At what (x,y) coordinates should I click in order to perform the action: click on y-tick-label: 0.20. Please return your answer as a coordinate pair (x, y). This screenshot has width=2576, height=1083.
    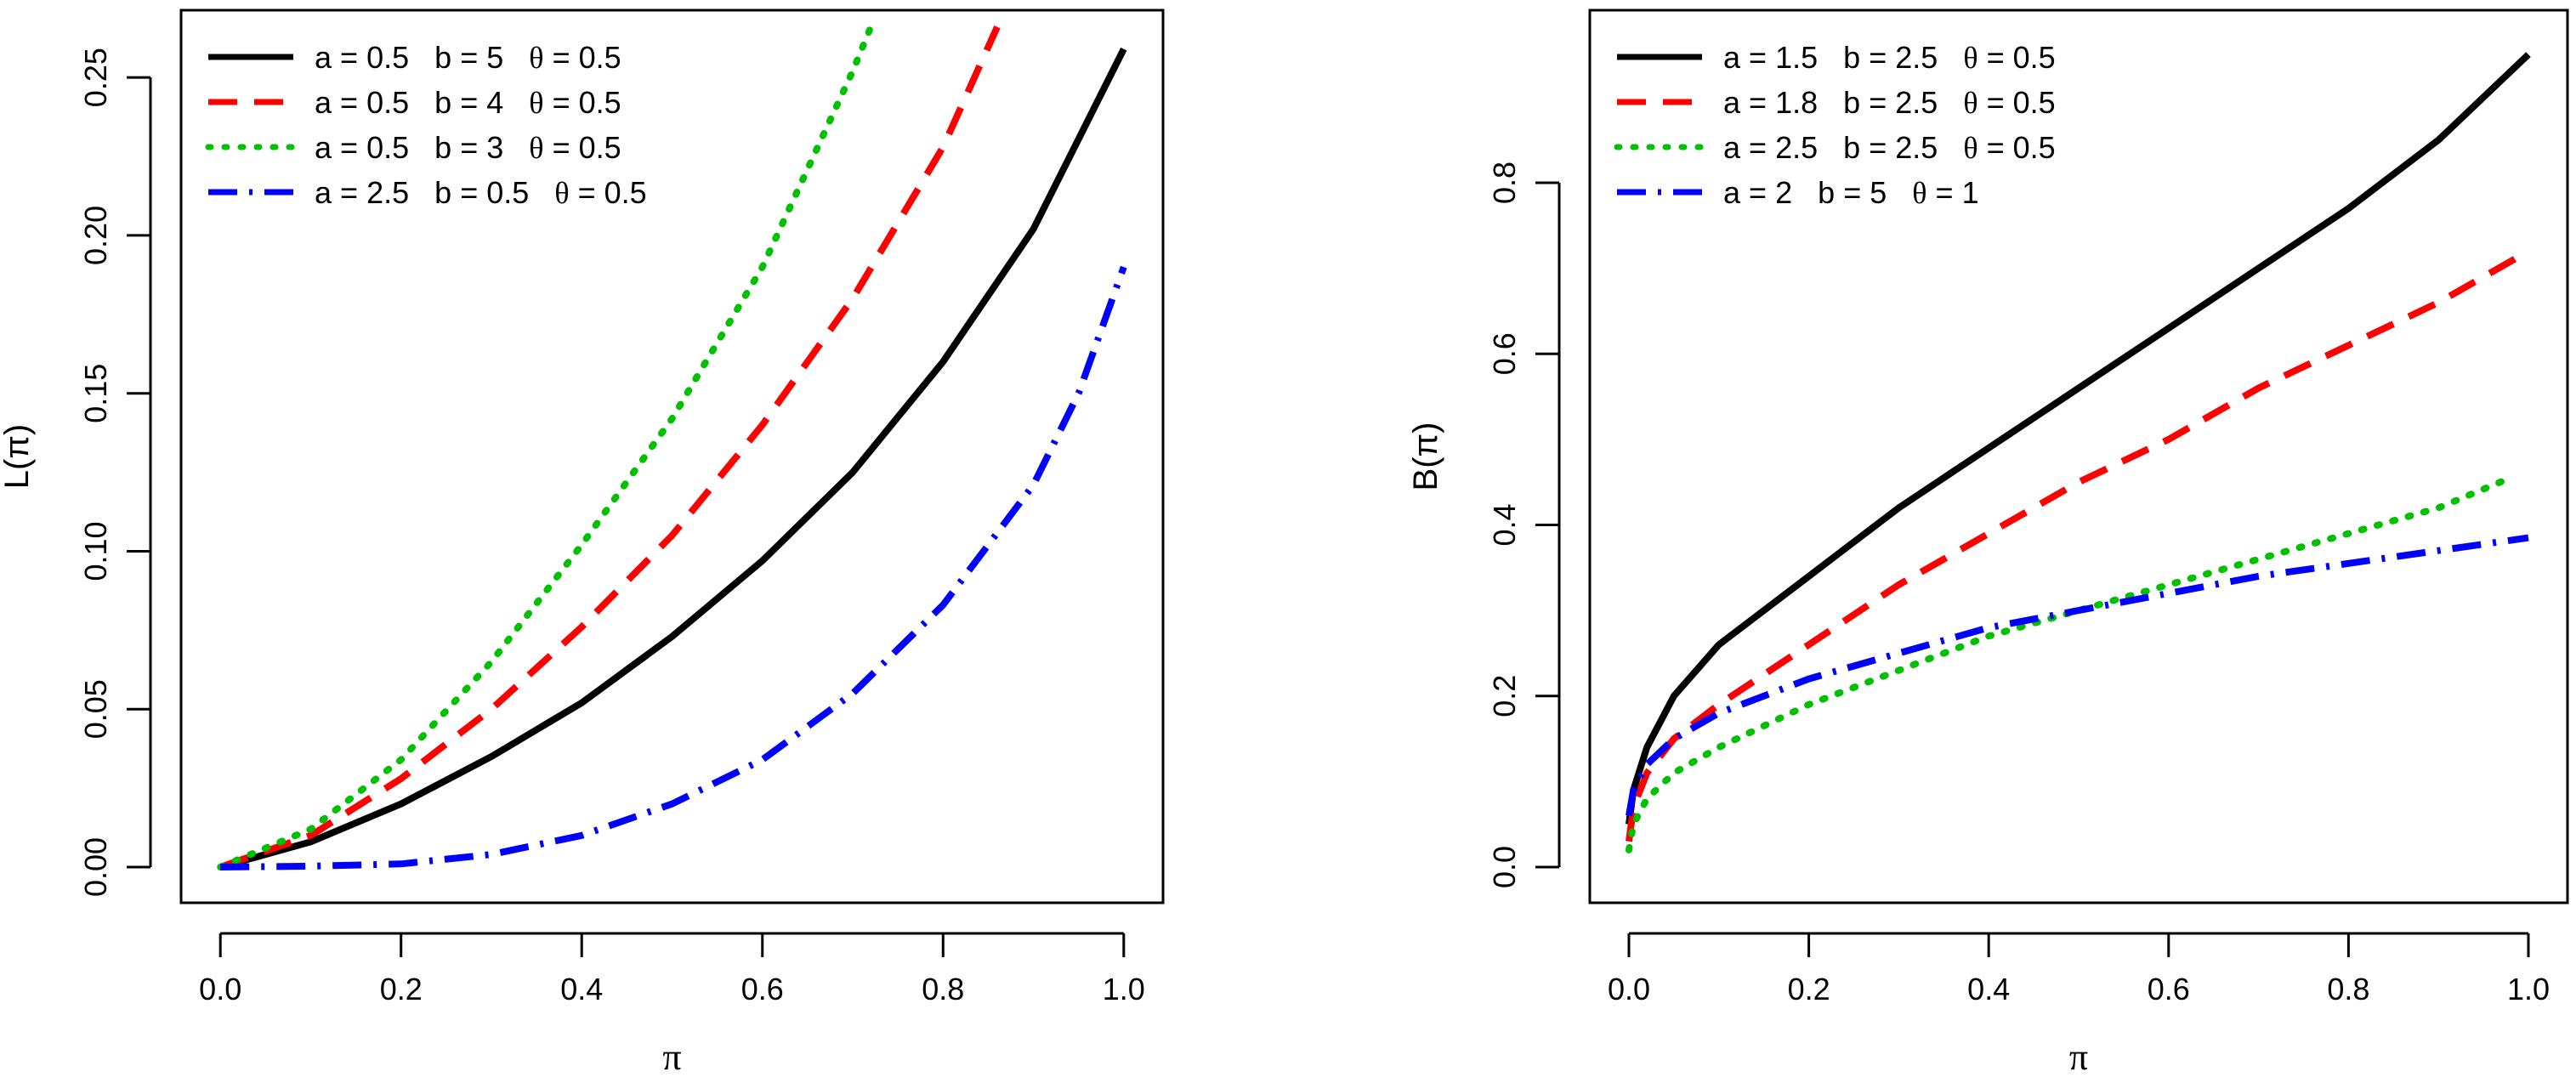
    Looking at the image, I should click on (96, 235).